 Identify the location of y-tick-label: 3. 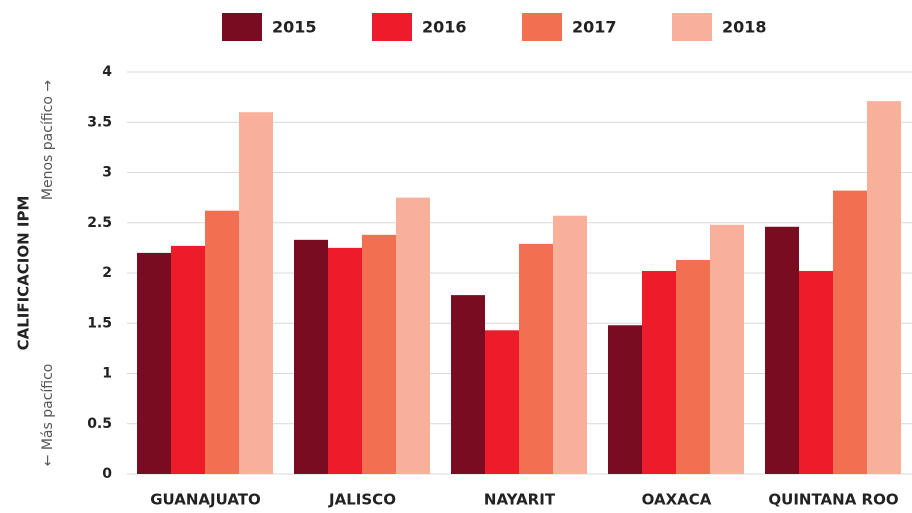
(107, 173).